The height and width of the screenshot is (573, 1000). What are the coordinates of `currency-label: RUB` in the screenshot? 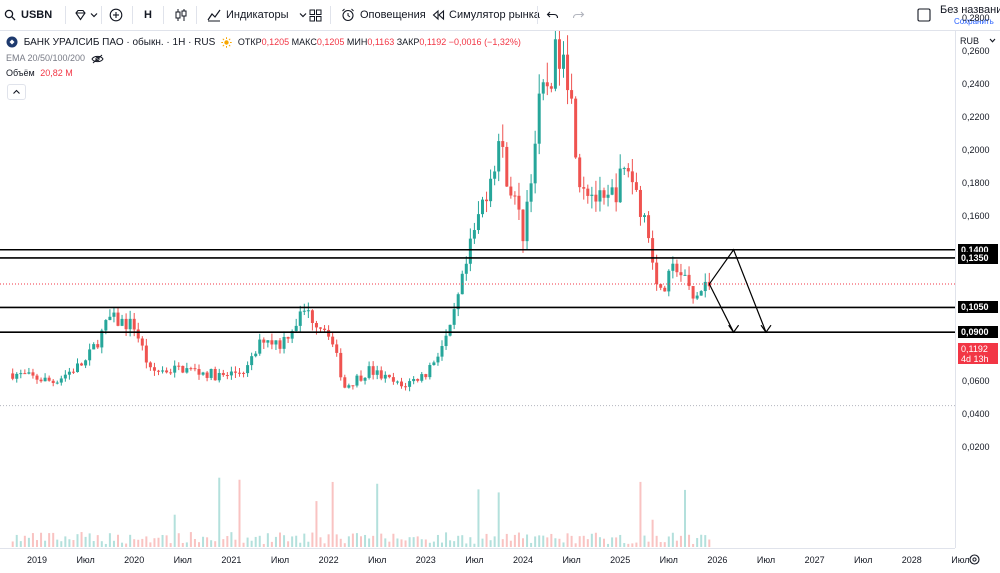 It's located at (970, 41).